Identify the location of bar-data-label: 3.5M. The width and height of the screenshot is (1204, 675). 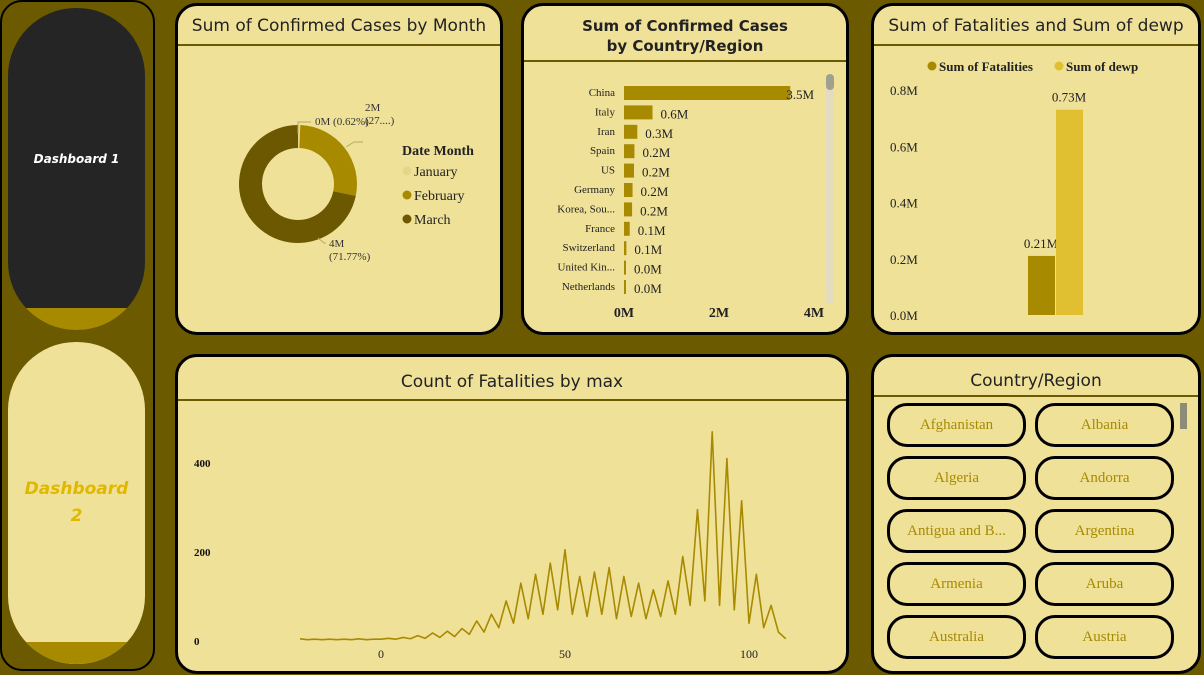
(800, 94).